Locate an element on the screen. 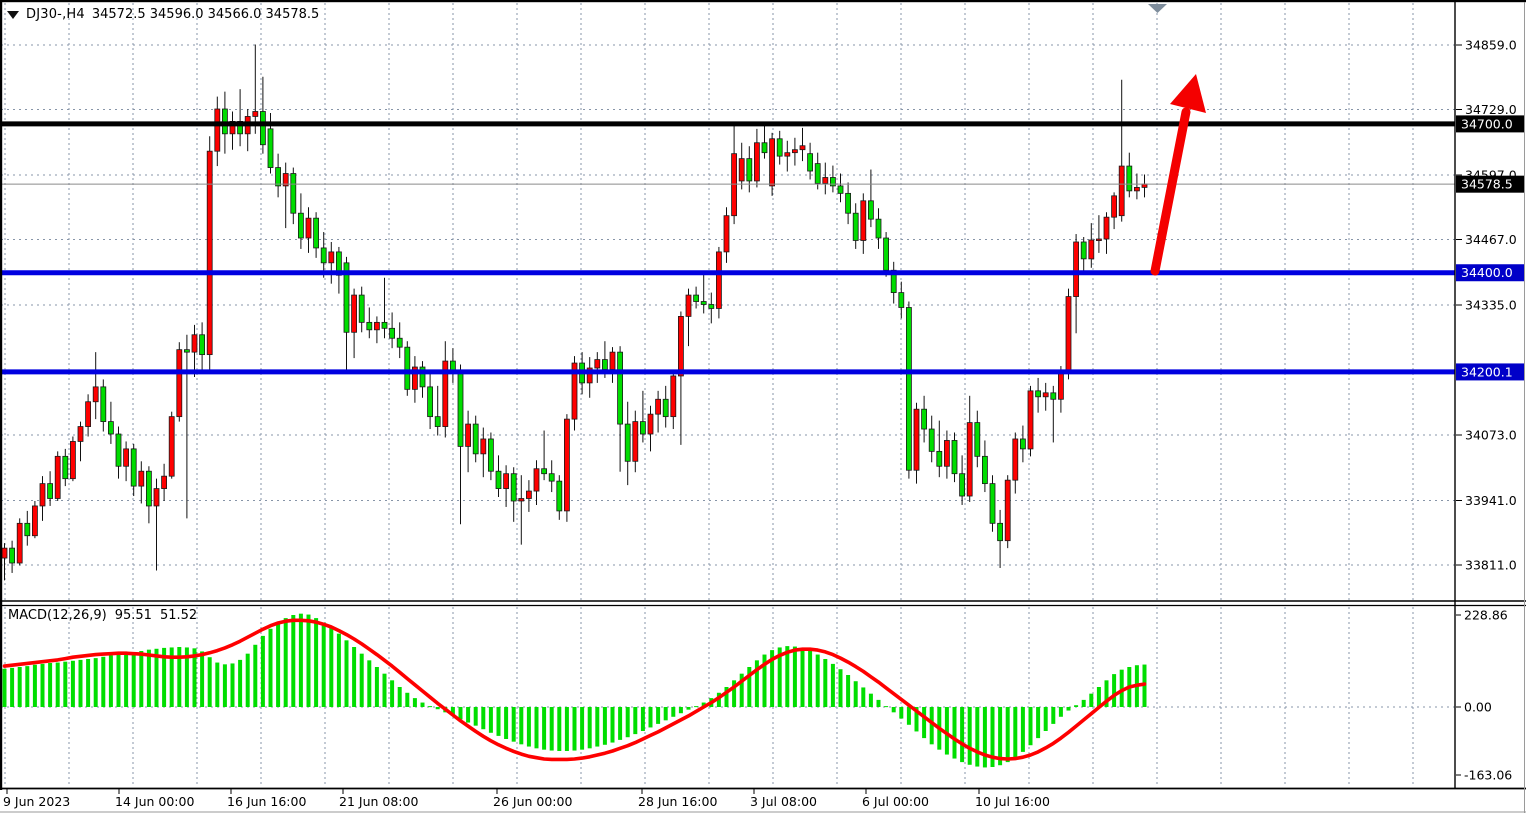 The height and width of the screenshot is (813, 1526). time-axis-label: 28 Jun 16:00 is located at coordinates (677, 801).